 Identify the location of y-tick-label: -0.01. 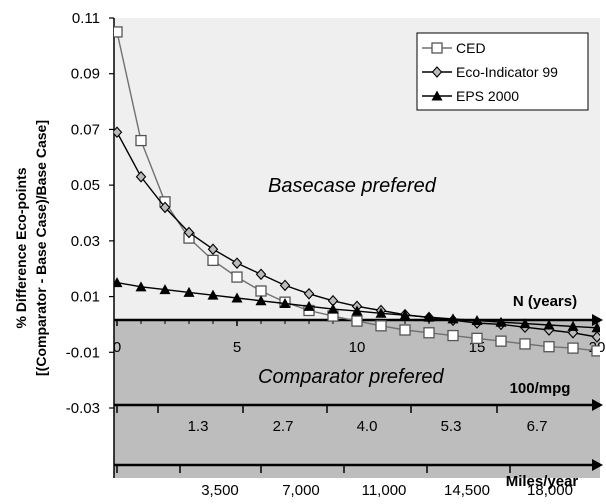
(83, 352).